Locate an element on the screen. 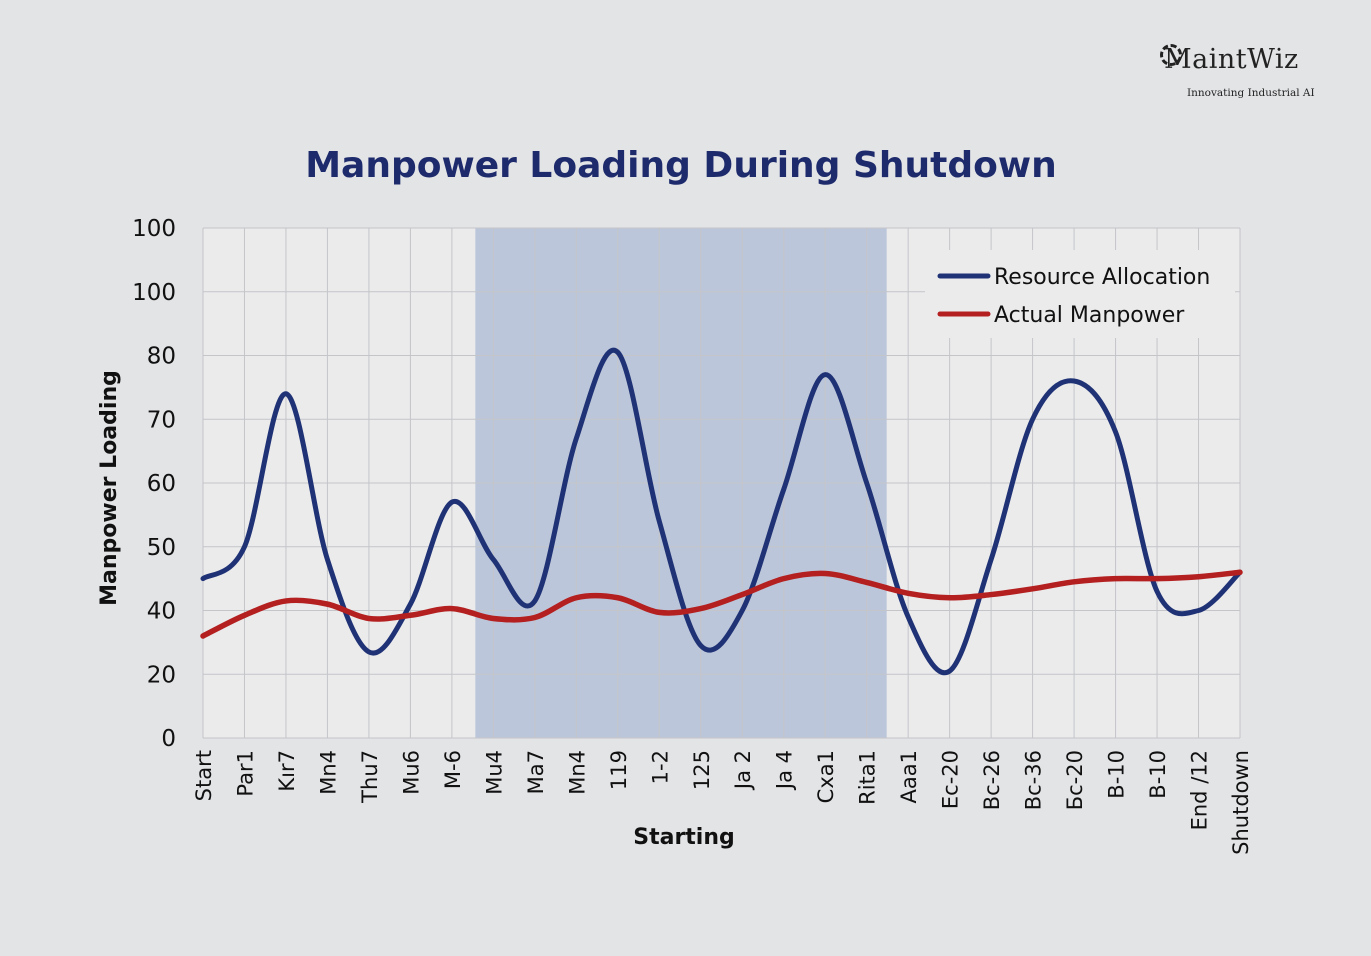 The height and width of the screenshot is (956, 1371). y-axis-label: Manpower Loading is located at coordinates (109, 488).